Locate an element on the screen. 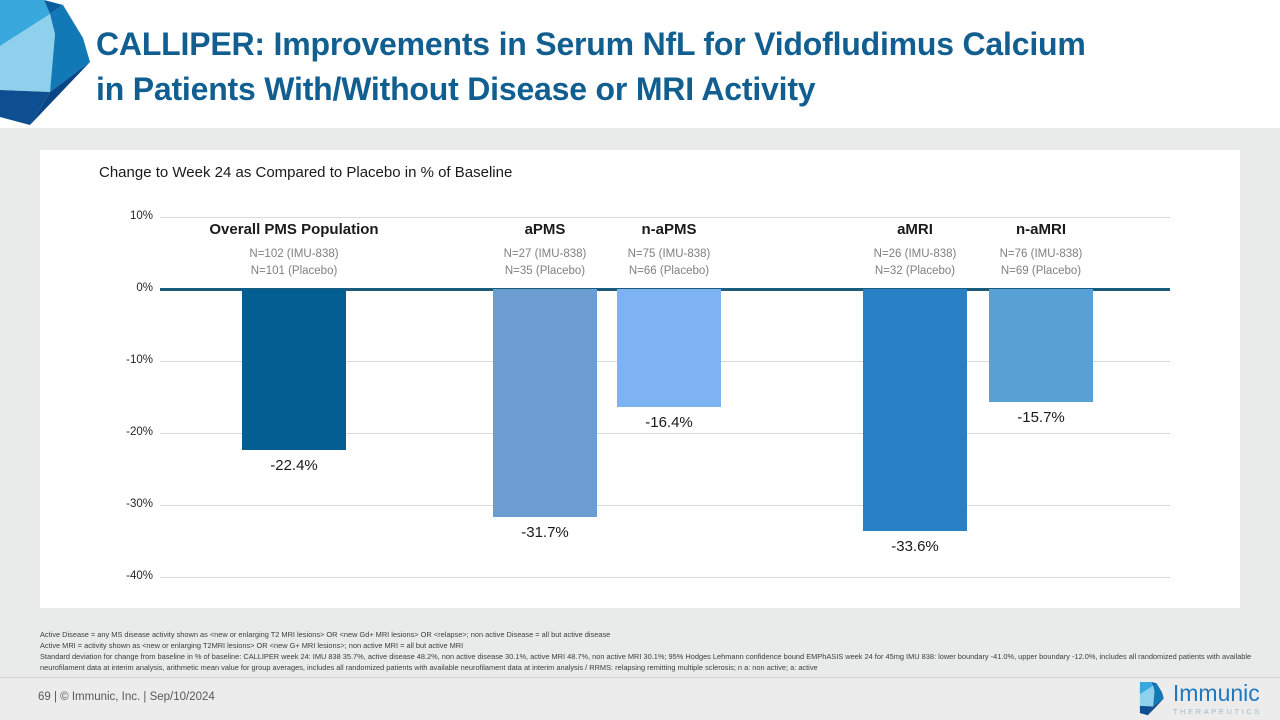  category-header-n-apms: n-aPMS N=75 (IMU-838) N=66 (Placebo) is located at coordinates (669, 250).